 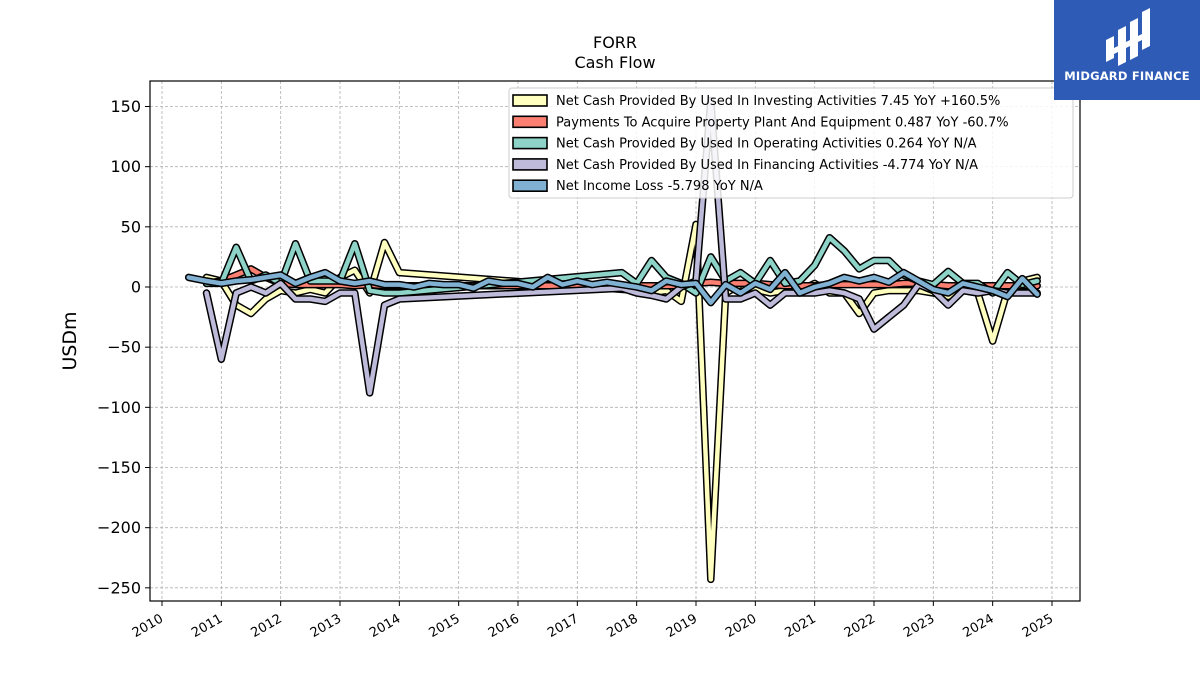 I want to click on series-line, so click(x=612, y=287).